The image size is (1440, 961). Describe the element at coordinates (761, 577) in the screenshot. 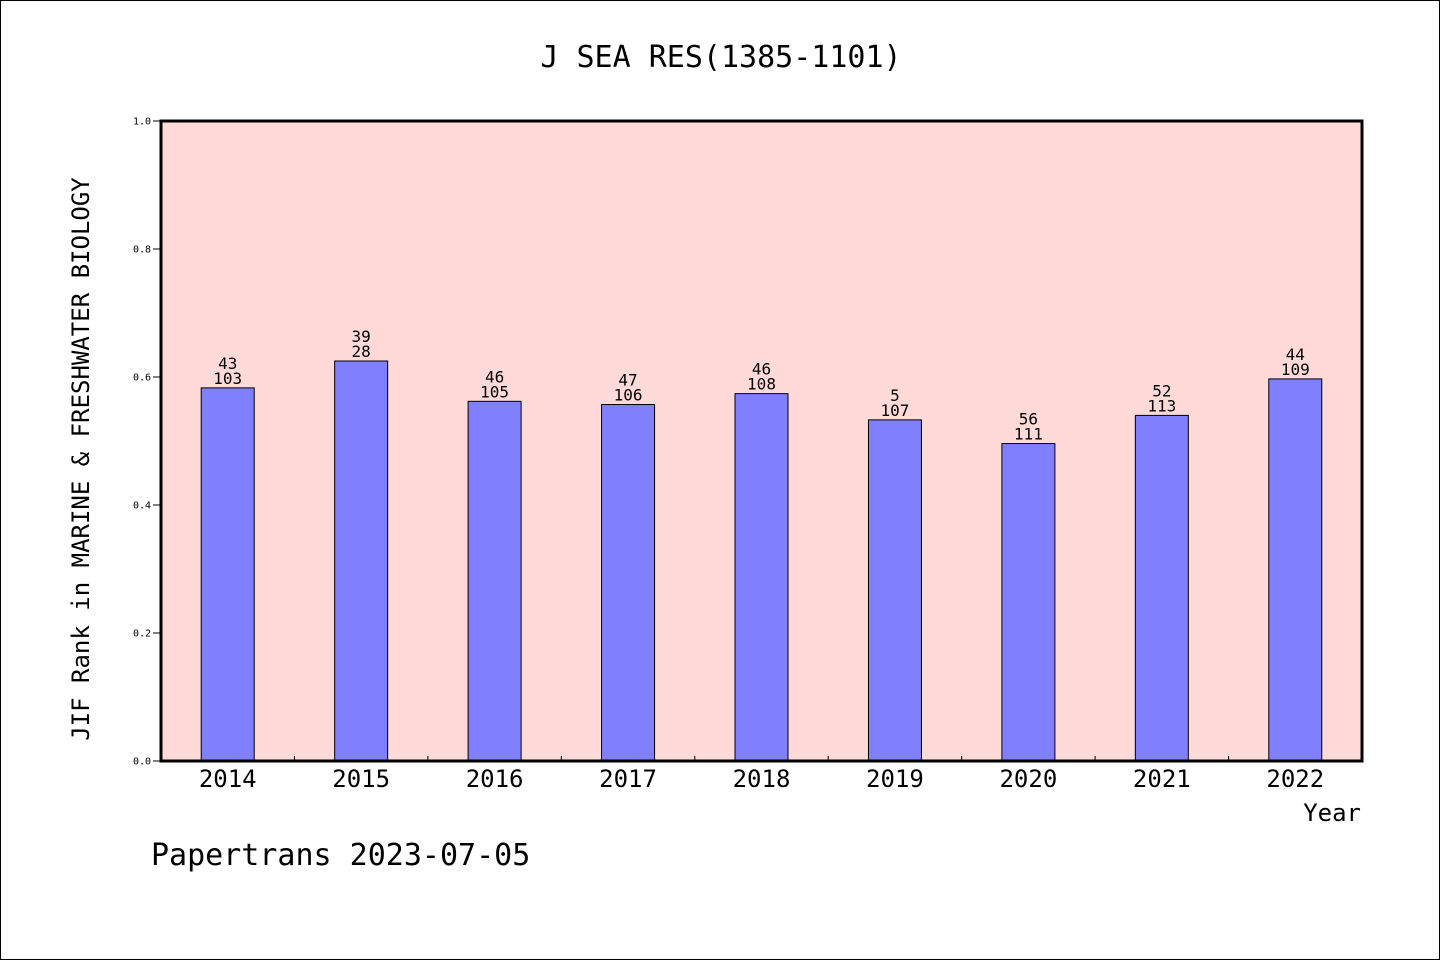

I see `bar-2018` at that location.